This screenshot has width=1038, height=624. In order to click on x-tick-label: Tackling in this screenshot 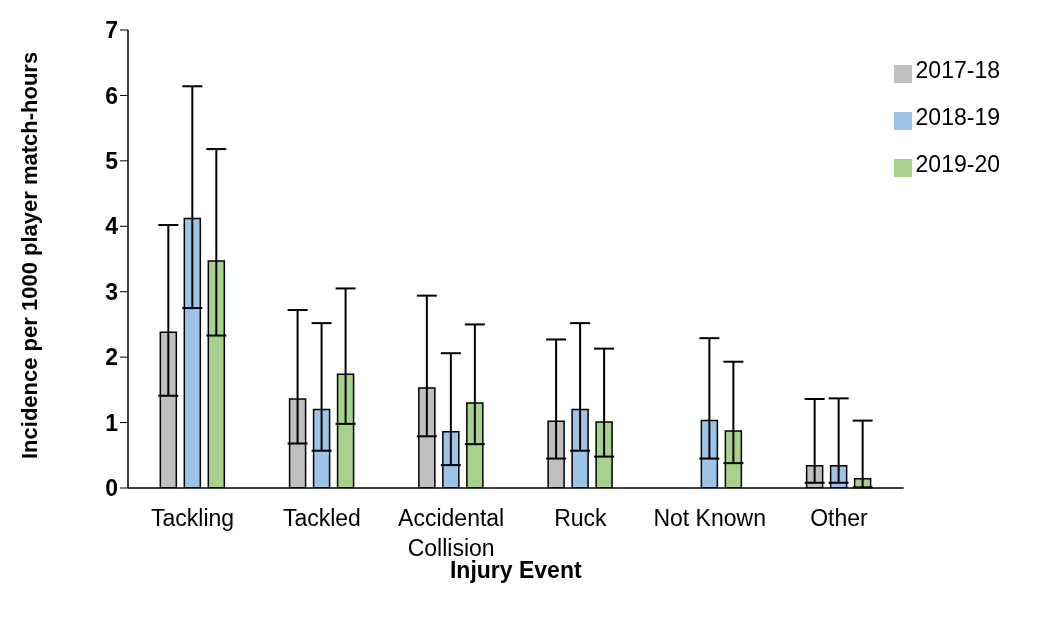, I will do `click(193, 518)`.